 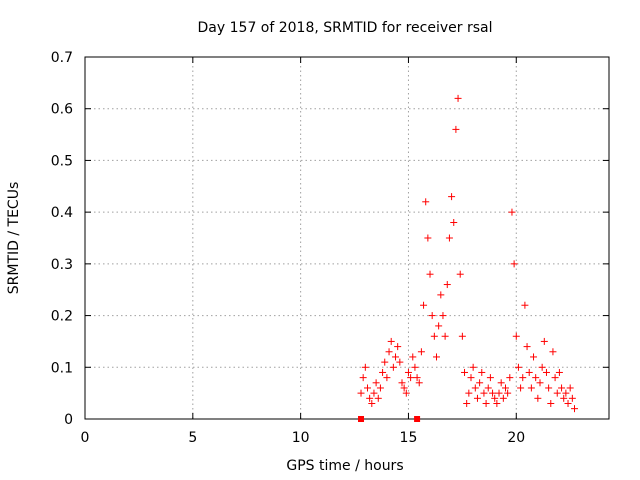 What do you see at coordinates (516, 438) in the screenshot?
I see `x-tick-label: 20` at bounding box center [516, 438].